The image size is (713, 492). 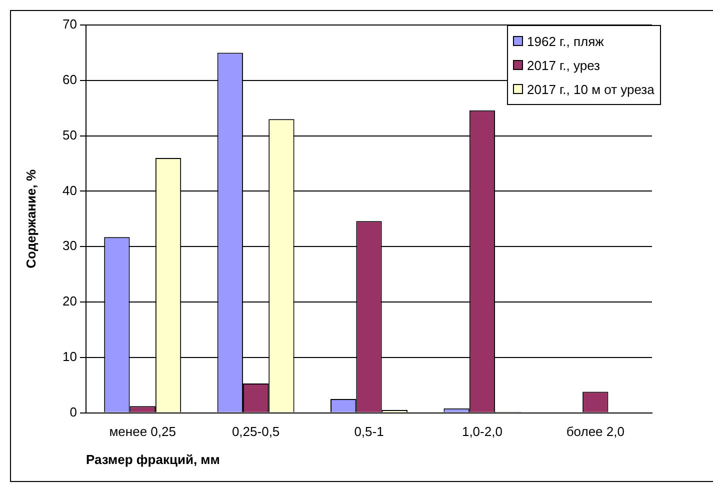 I want to click on x-tick-label: 0,5-1, so click(x=369, y=432).